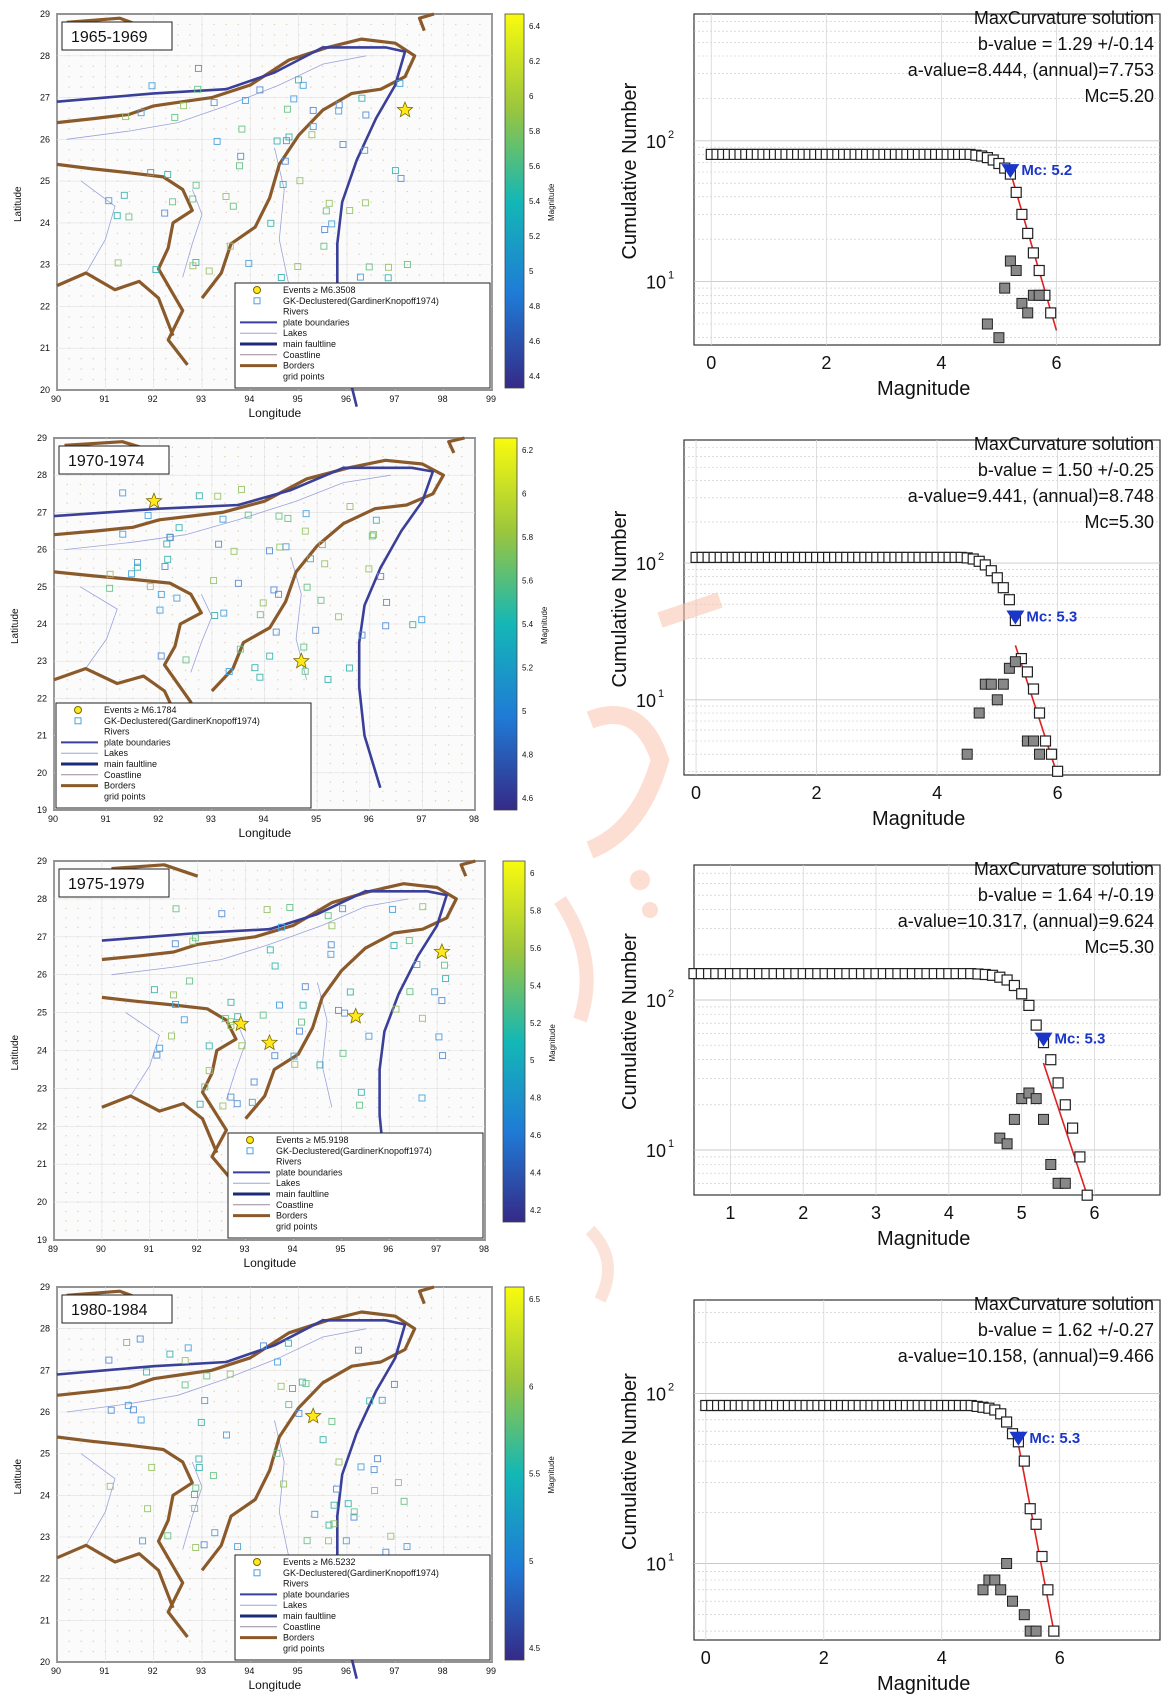 This screenshot has height=1702, width=1164. Describe the element at coordinates (528, 668) in the screenshot. I see `colorbar-tick: 5.2` at that location.